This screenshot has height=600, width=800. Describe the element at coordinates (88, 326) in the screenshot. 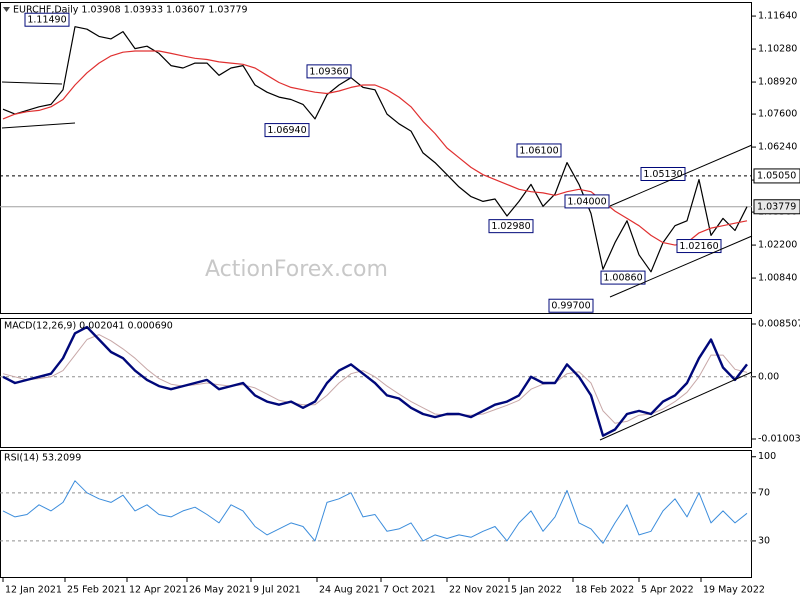

I see `panel-title: MACD(12,26,9) 0.002041 0.000690` at that location.